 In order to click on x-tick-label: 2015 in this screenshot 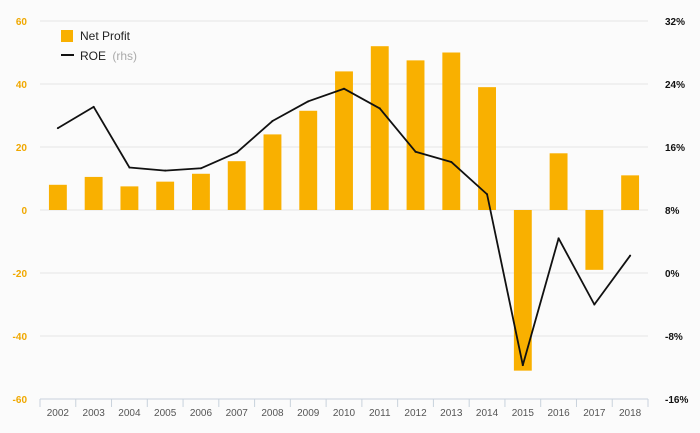, I will do `click(523, 413)`.